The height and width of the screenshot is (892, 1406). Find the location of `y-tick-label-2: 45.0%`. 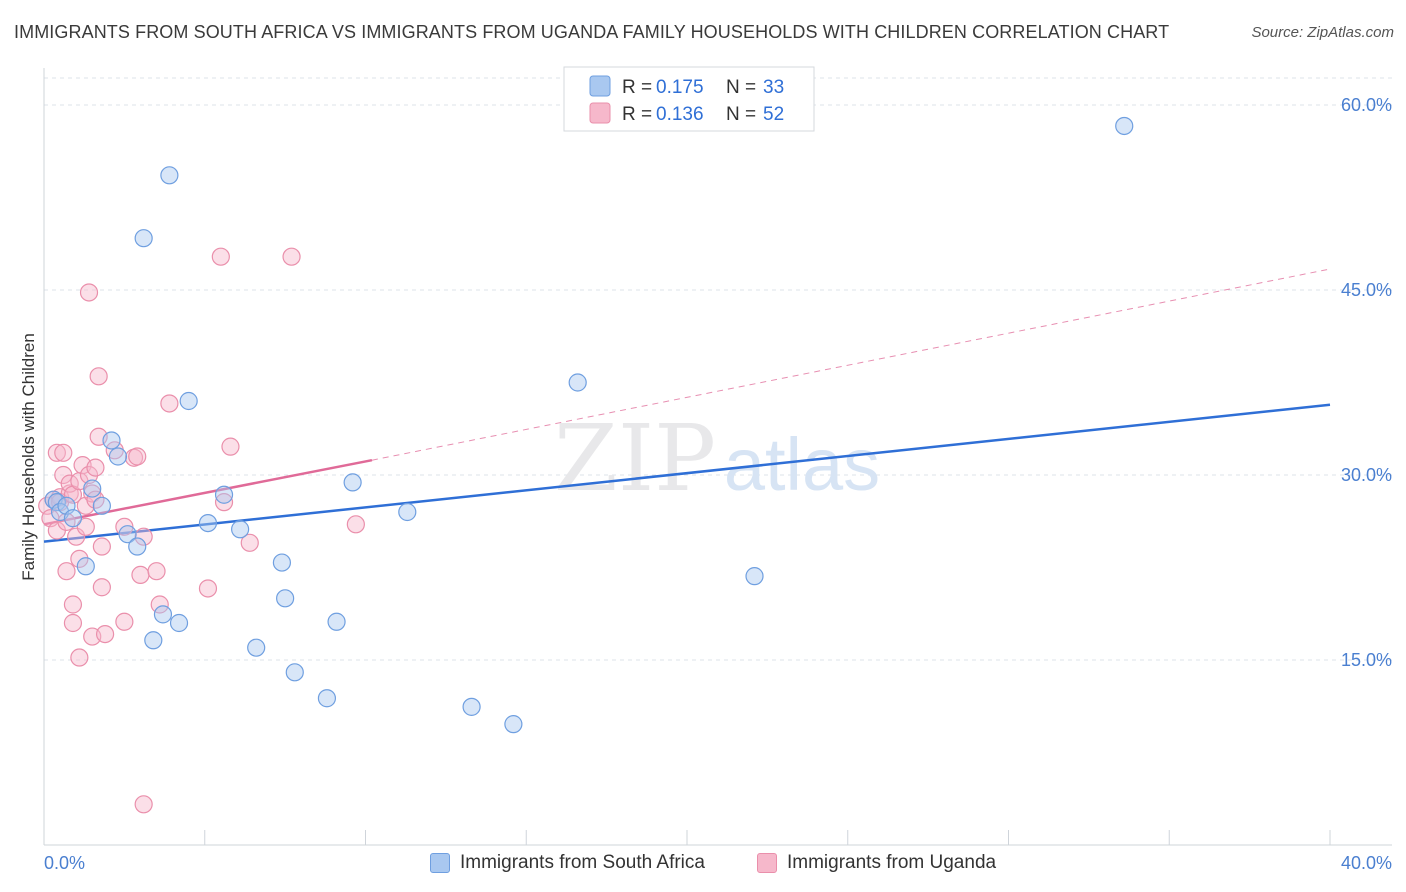

y-tick-label-2: 45.0% is located at coordinates (1366, 290).